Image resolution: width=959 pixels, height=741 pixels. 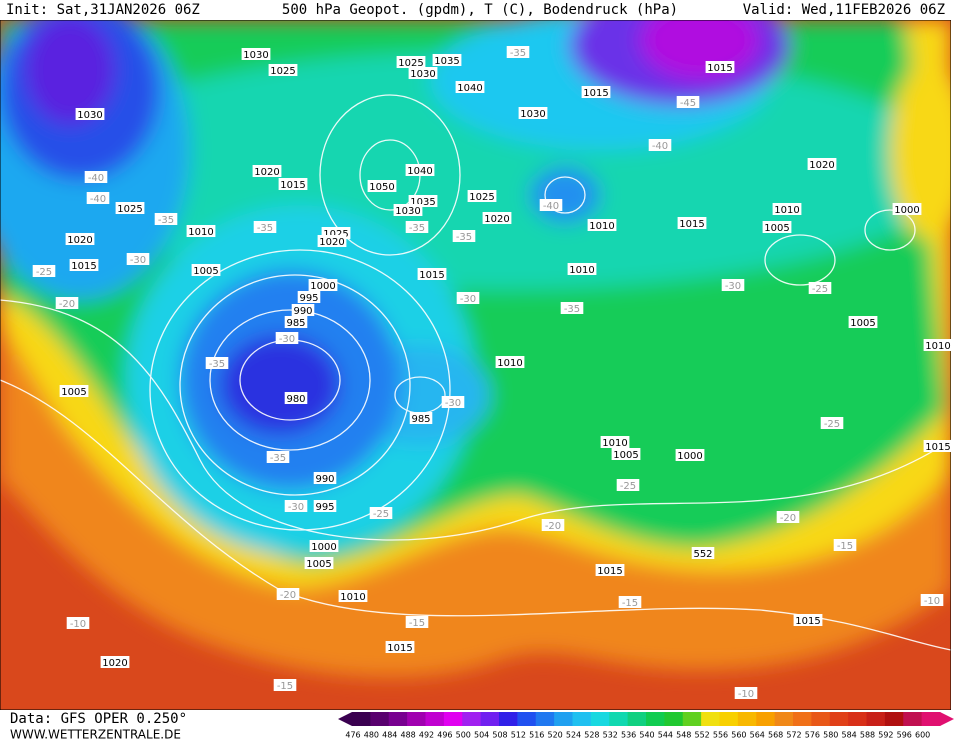 I want to click on temperature-label: -20, so click(x=288, y=595).